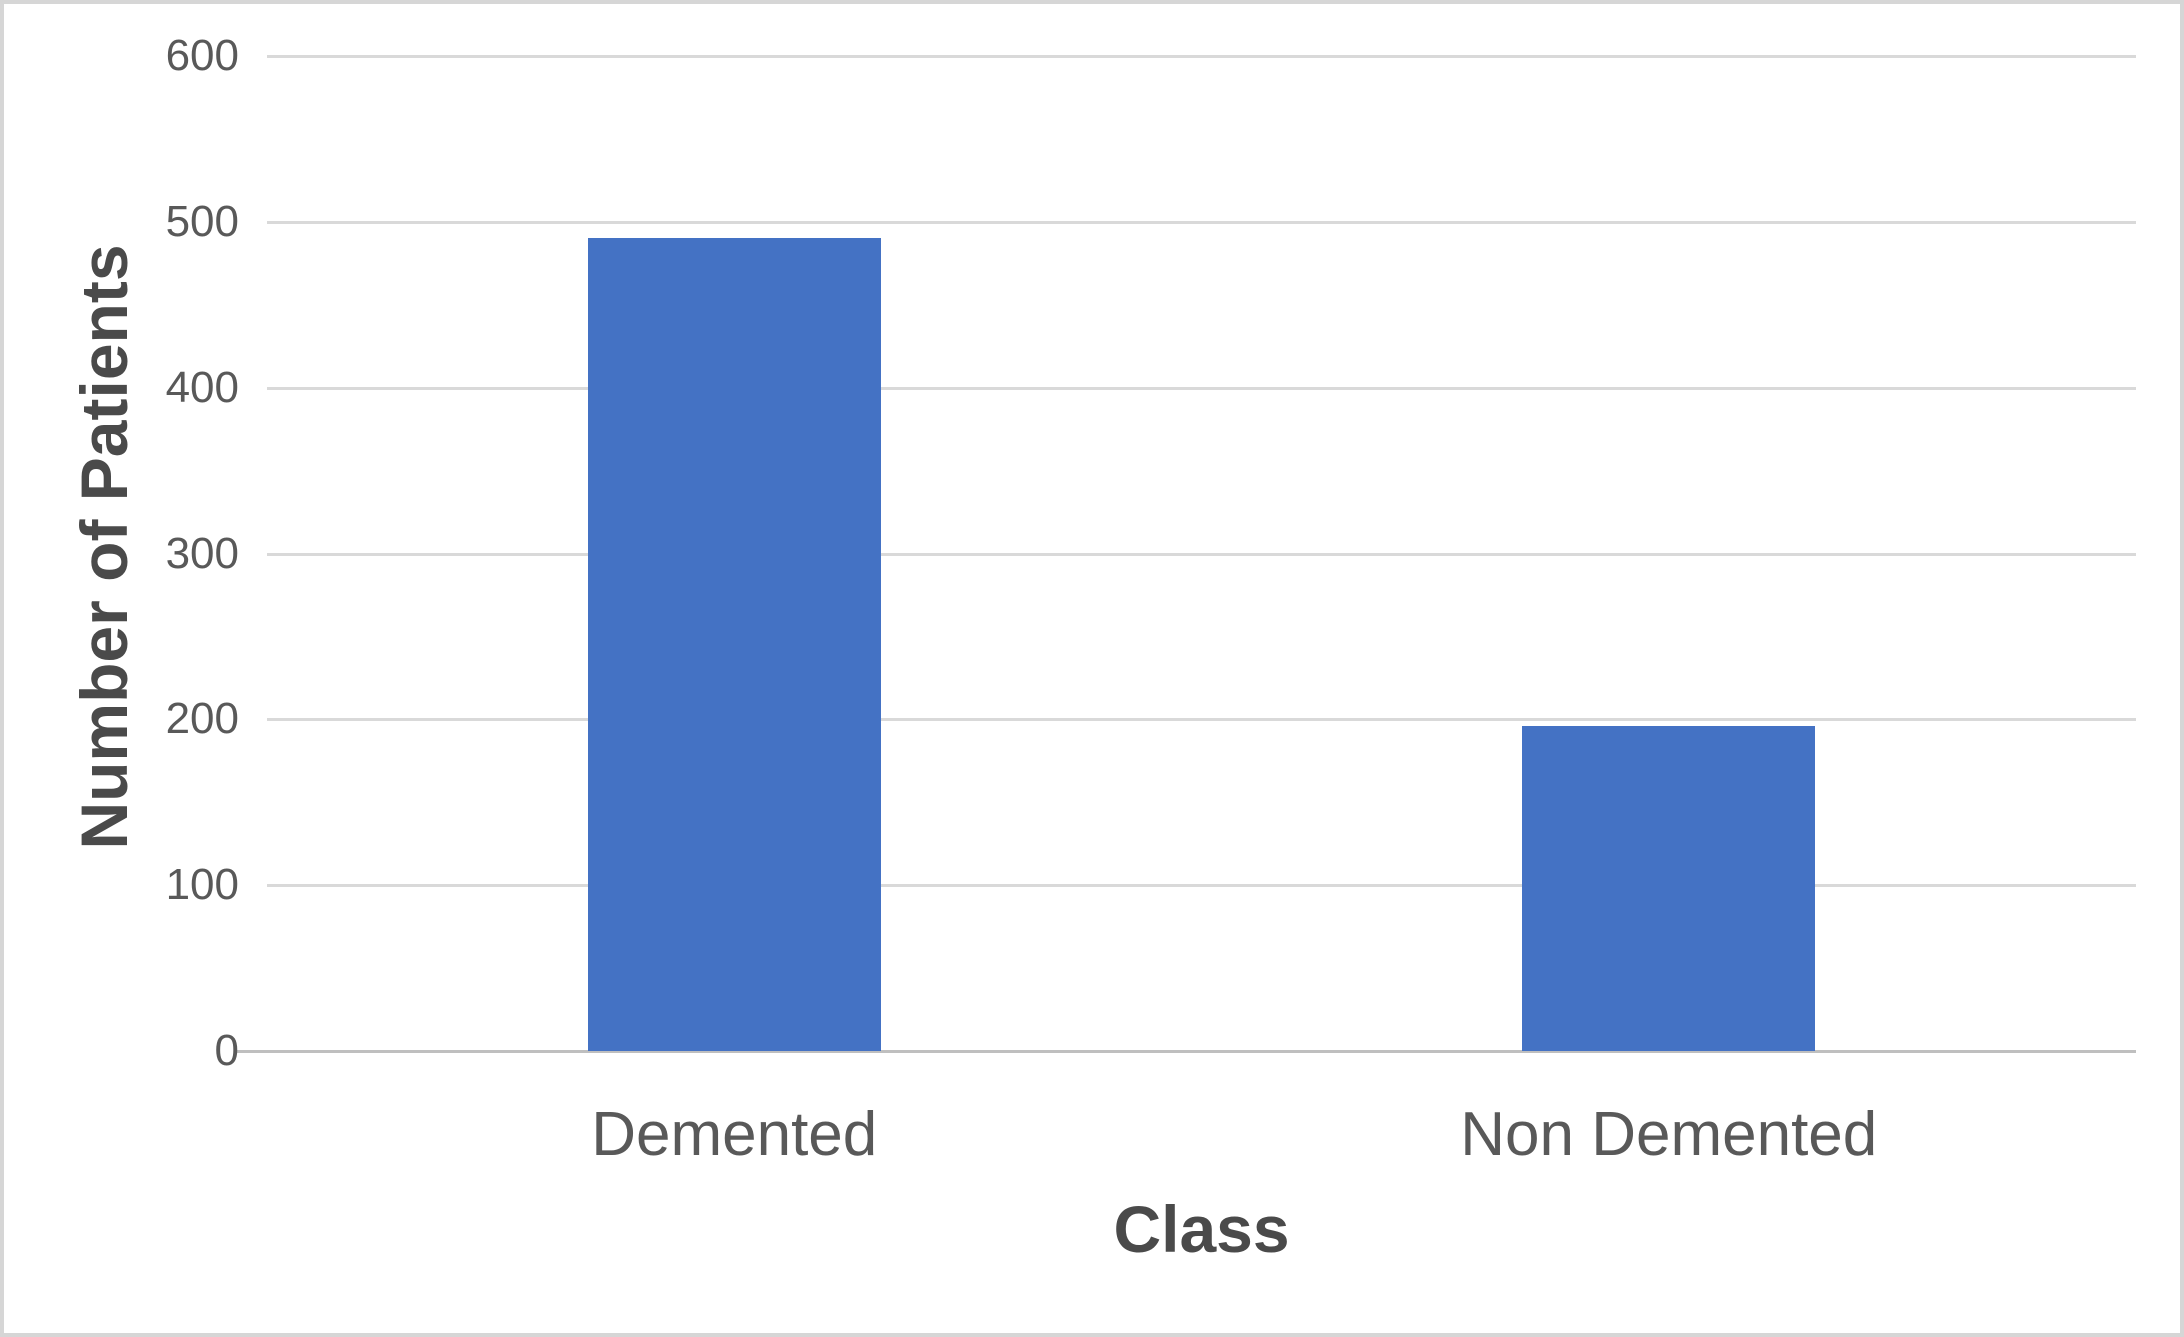 This screenshot has height=1337, width=2184. I want to click on y-tick-label-0: 0, so click(226, 1050).